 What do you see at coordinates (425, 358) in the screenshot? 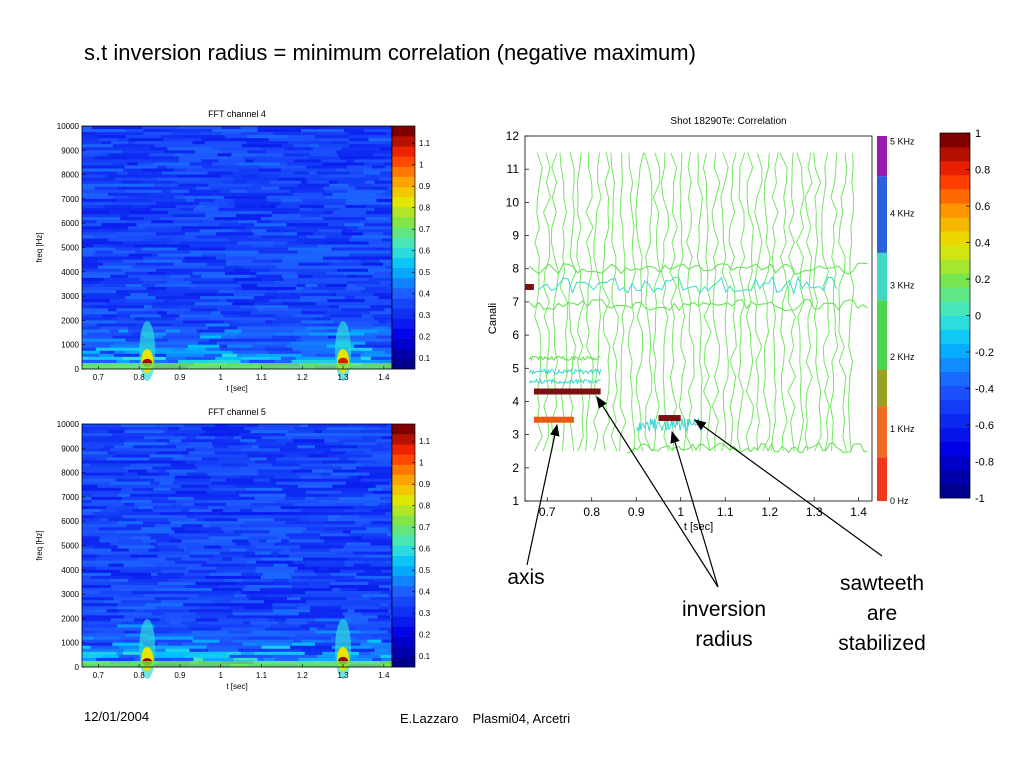
I see `colorbar-tick-label: 0.1` at bounding box center [425, 358].